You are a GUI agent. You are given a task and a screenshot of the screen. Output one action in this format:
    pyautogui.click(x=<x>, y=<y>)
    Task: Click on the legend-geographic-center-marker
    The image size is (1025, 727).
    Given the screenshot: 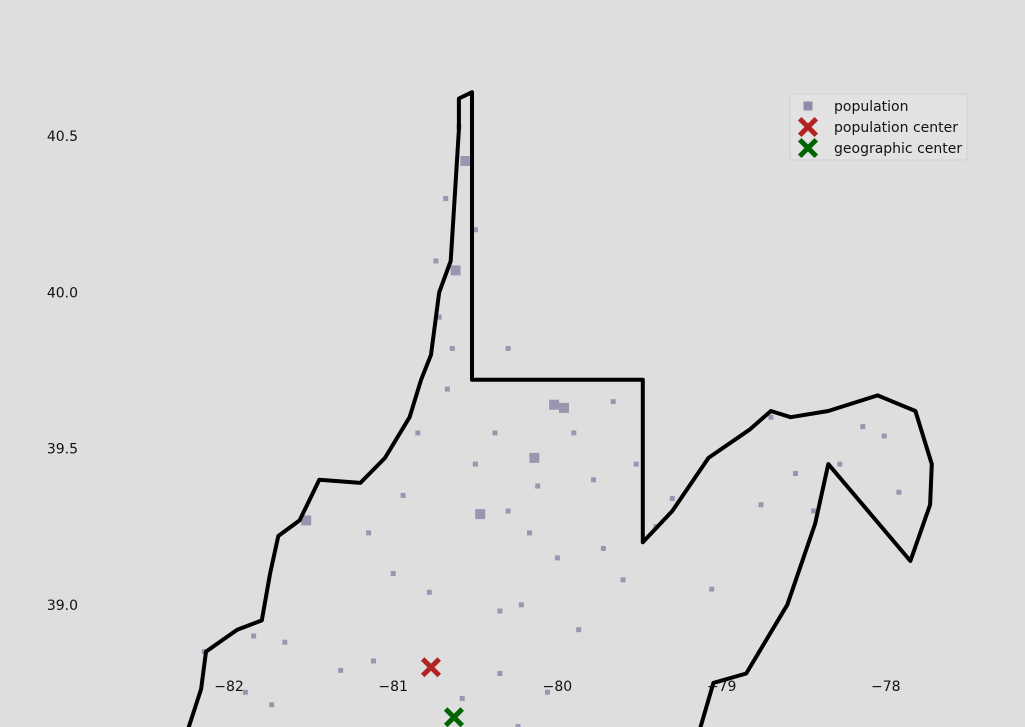 What is the action you would take?
    pyautogui.click(x=808, y=148)
    